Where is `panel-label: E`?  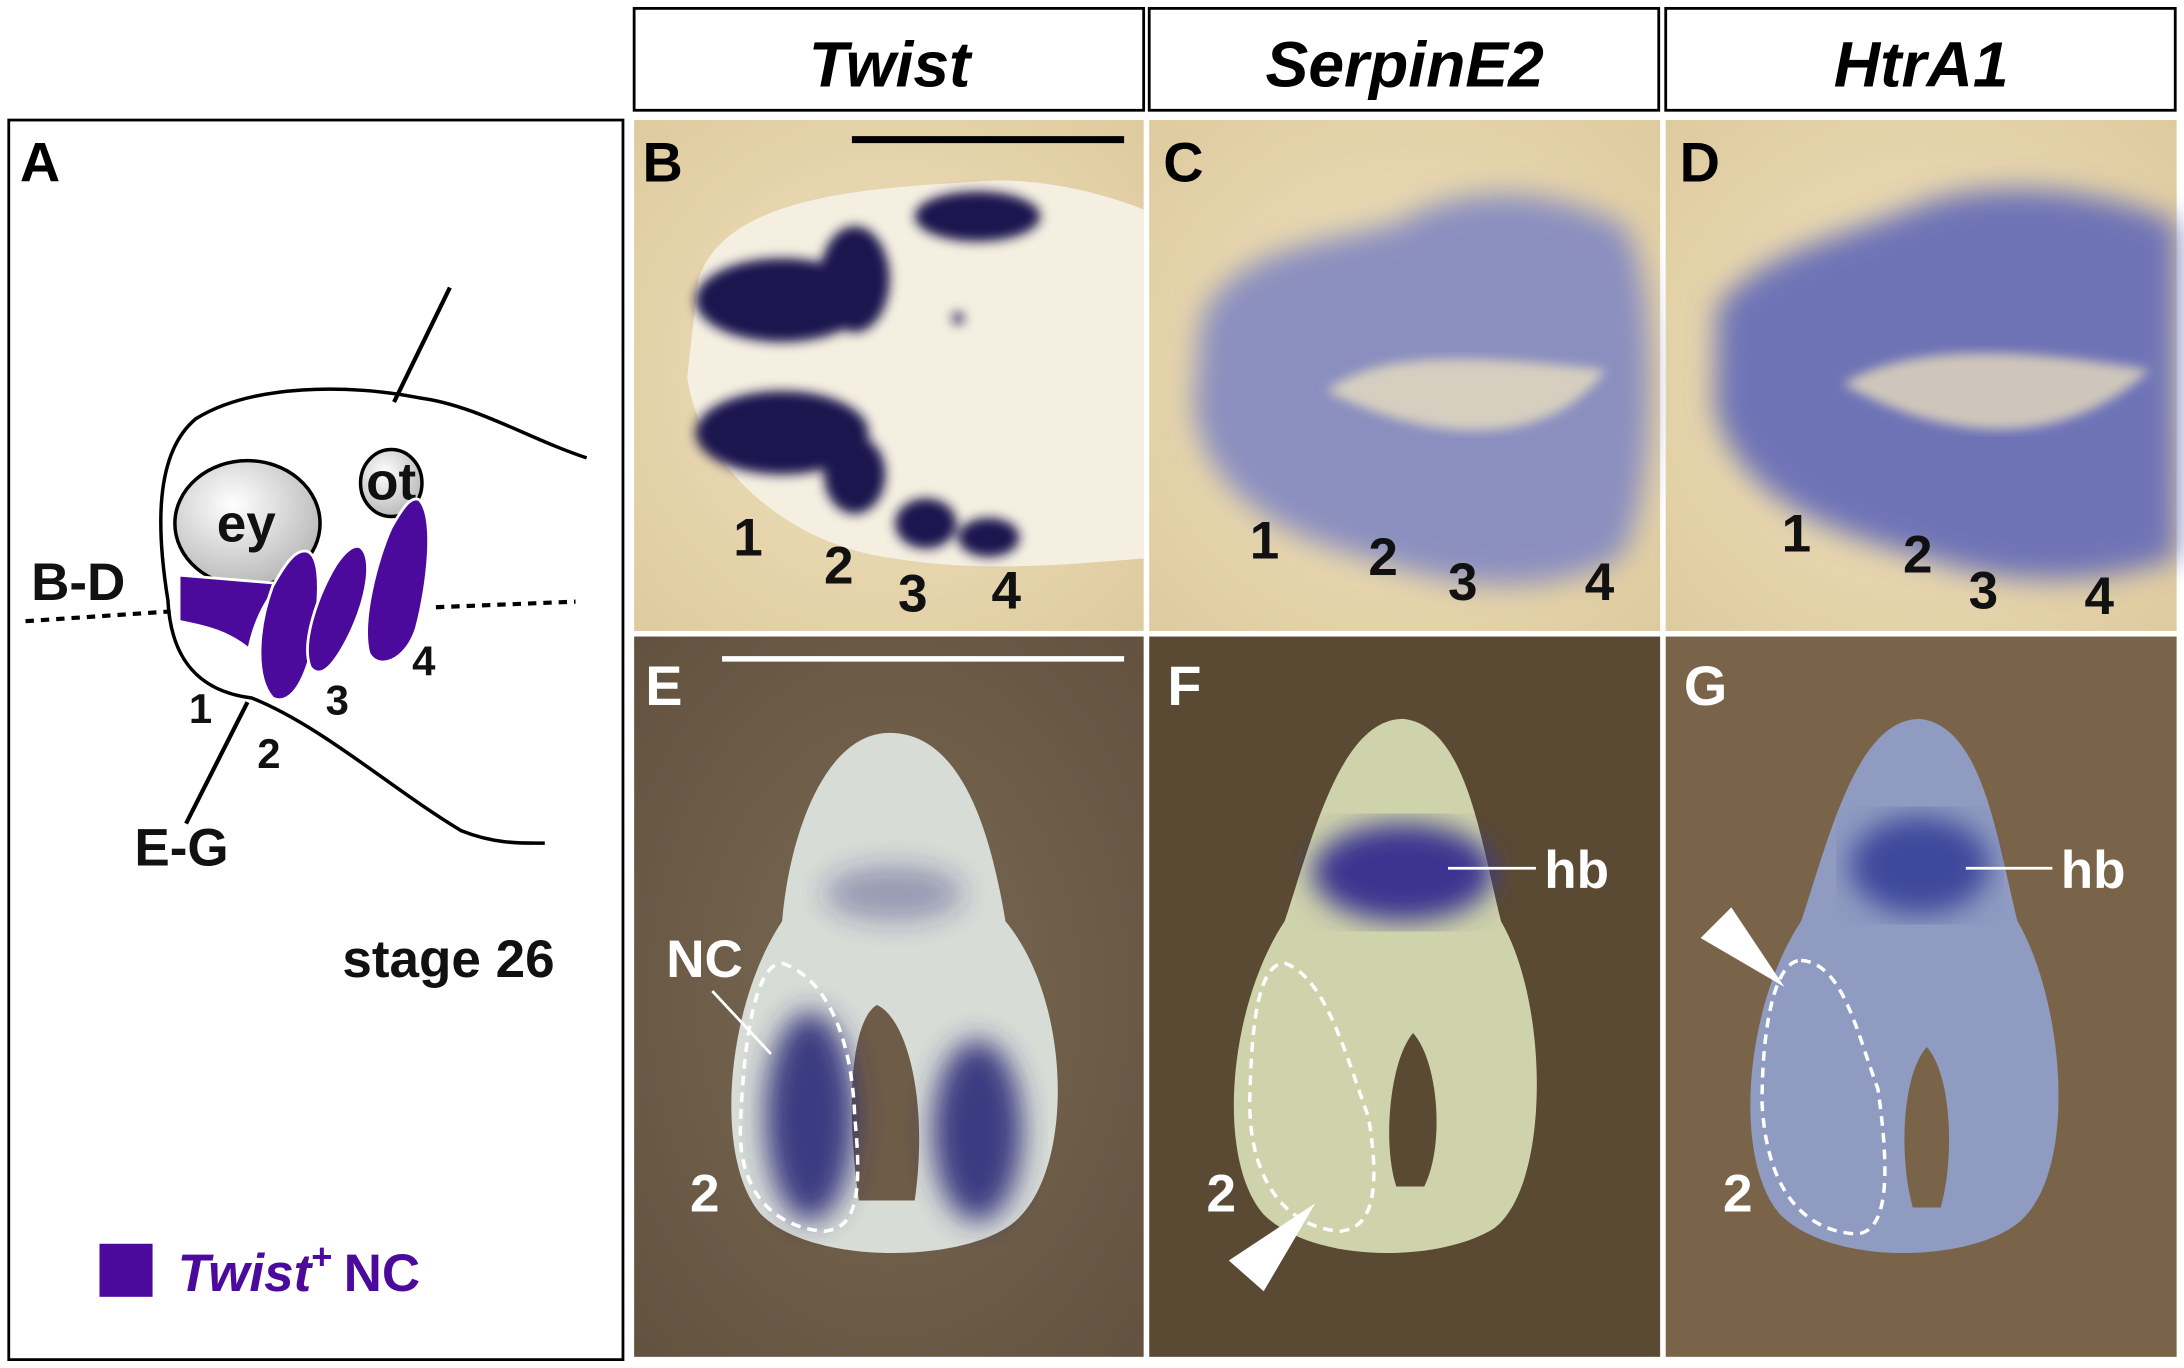
panel-label: E is located at coordinates (663, 685).